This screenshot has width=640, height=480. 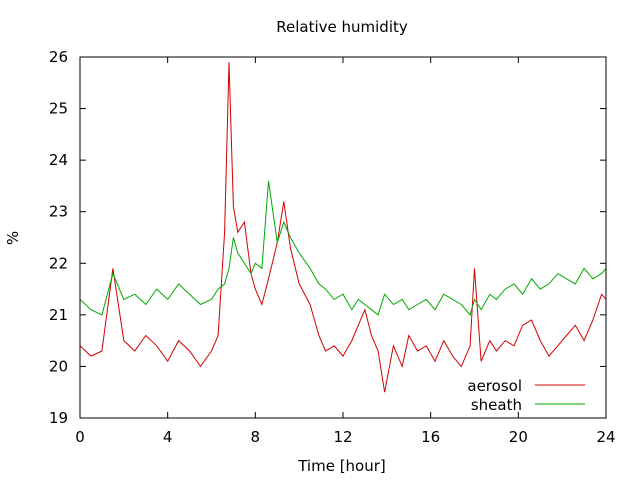 I want to click on x-tick-label: 0, so click(x=80, y=437).